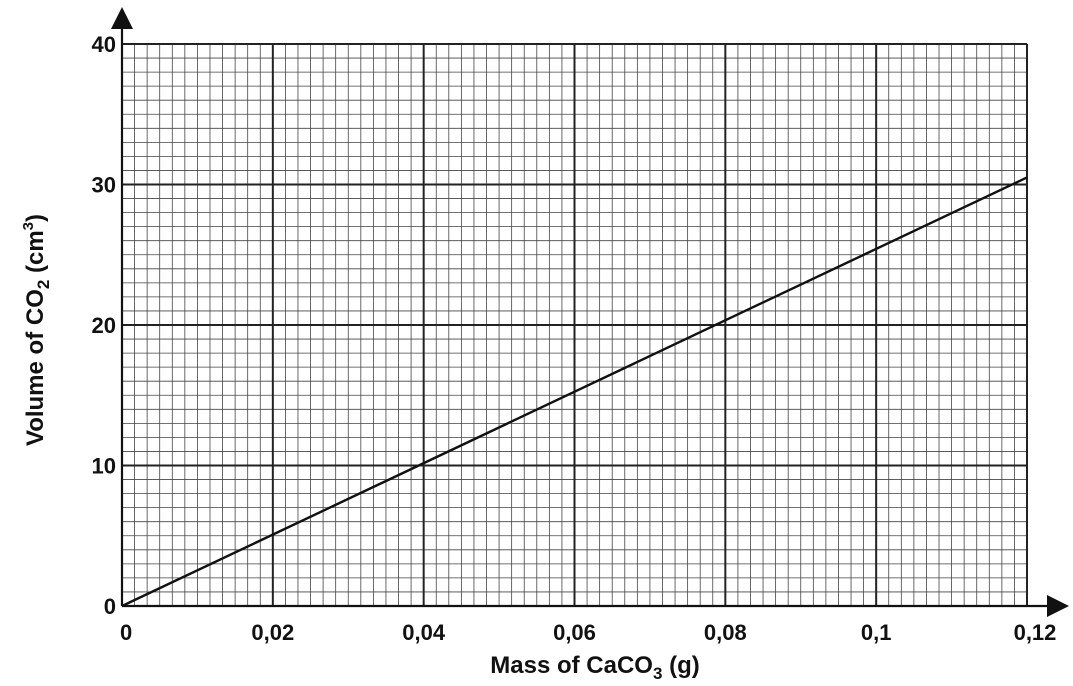  I want to click on y-tick-labels: 0 10 20 30 40, so click(104, 325).